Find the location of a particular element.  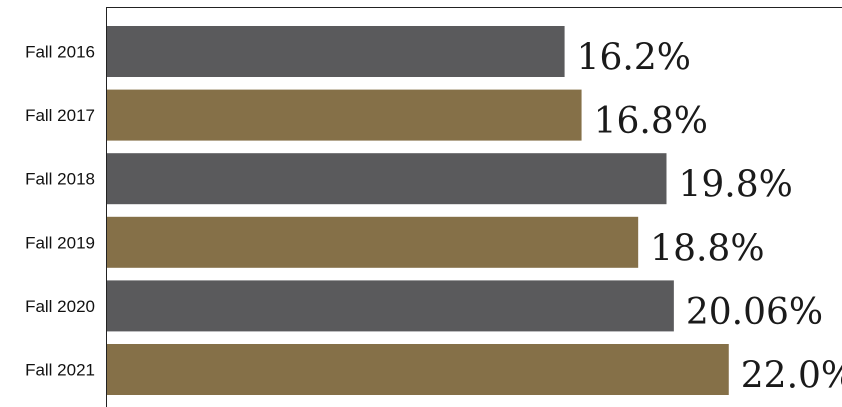

value-label: 19.8% is located at coordinates (735, 185).